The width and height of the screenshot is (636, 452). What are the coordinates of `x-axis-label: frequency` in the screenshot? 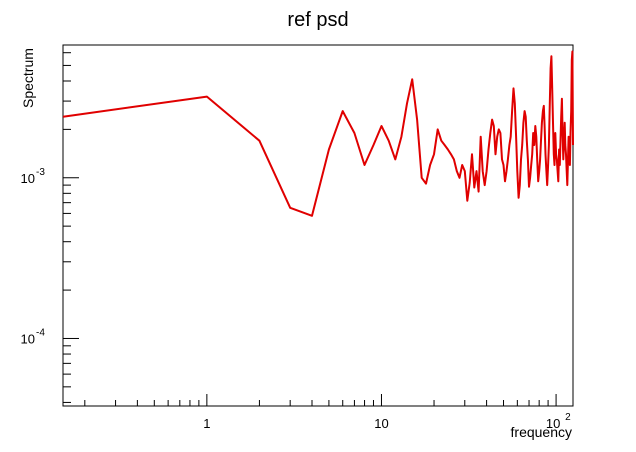 It's located at (541, 432).